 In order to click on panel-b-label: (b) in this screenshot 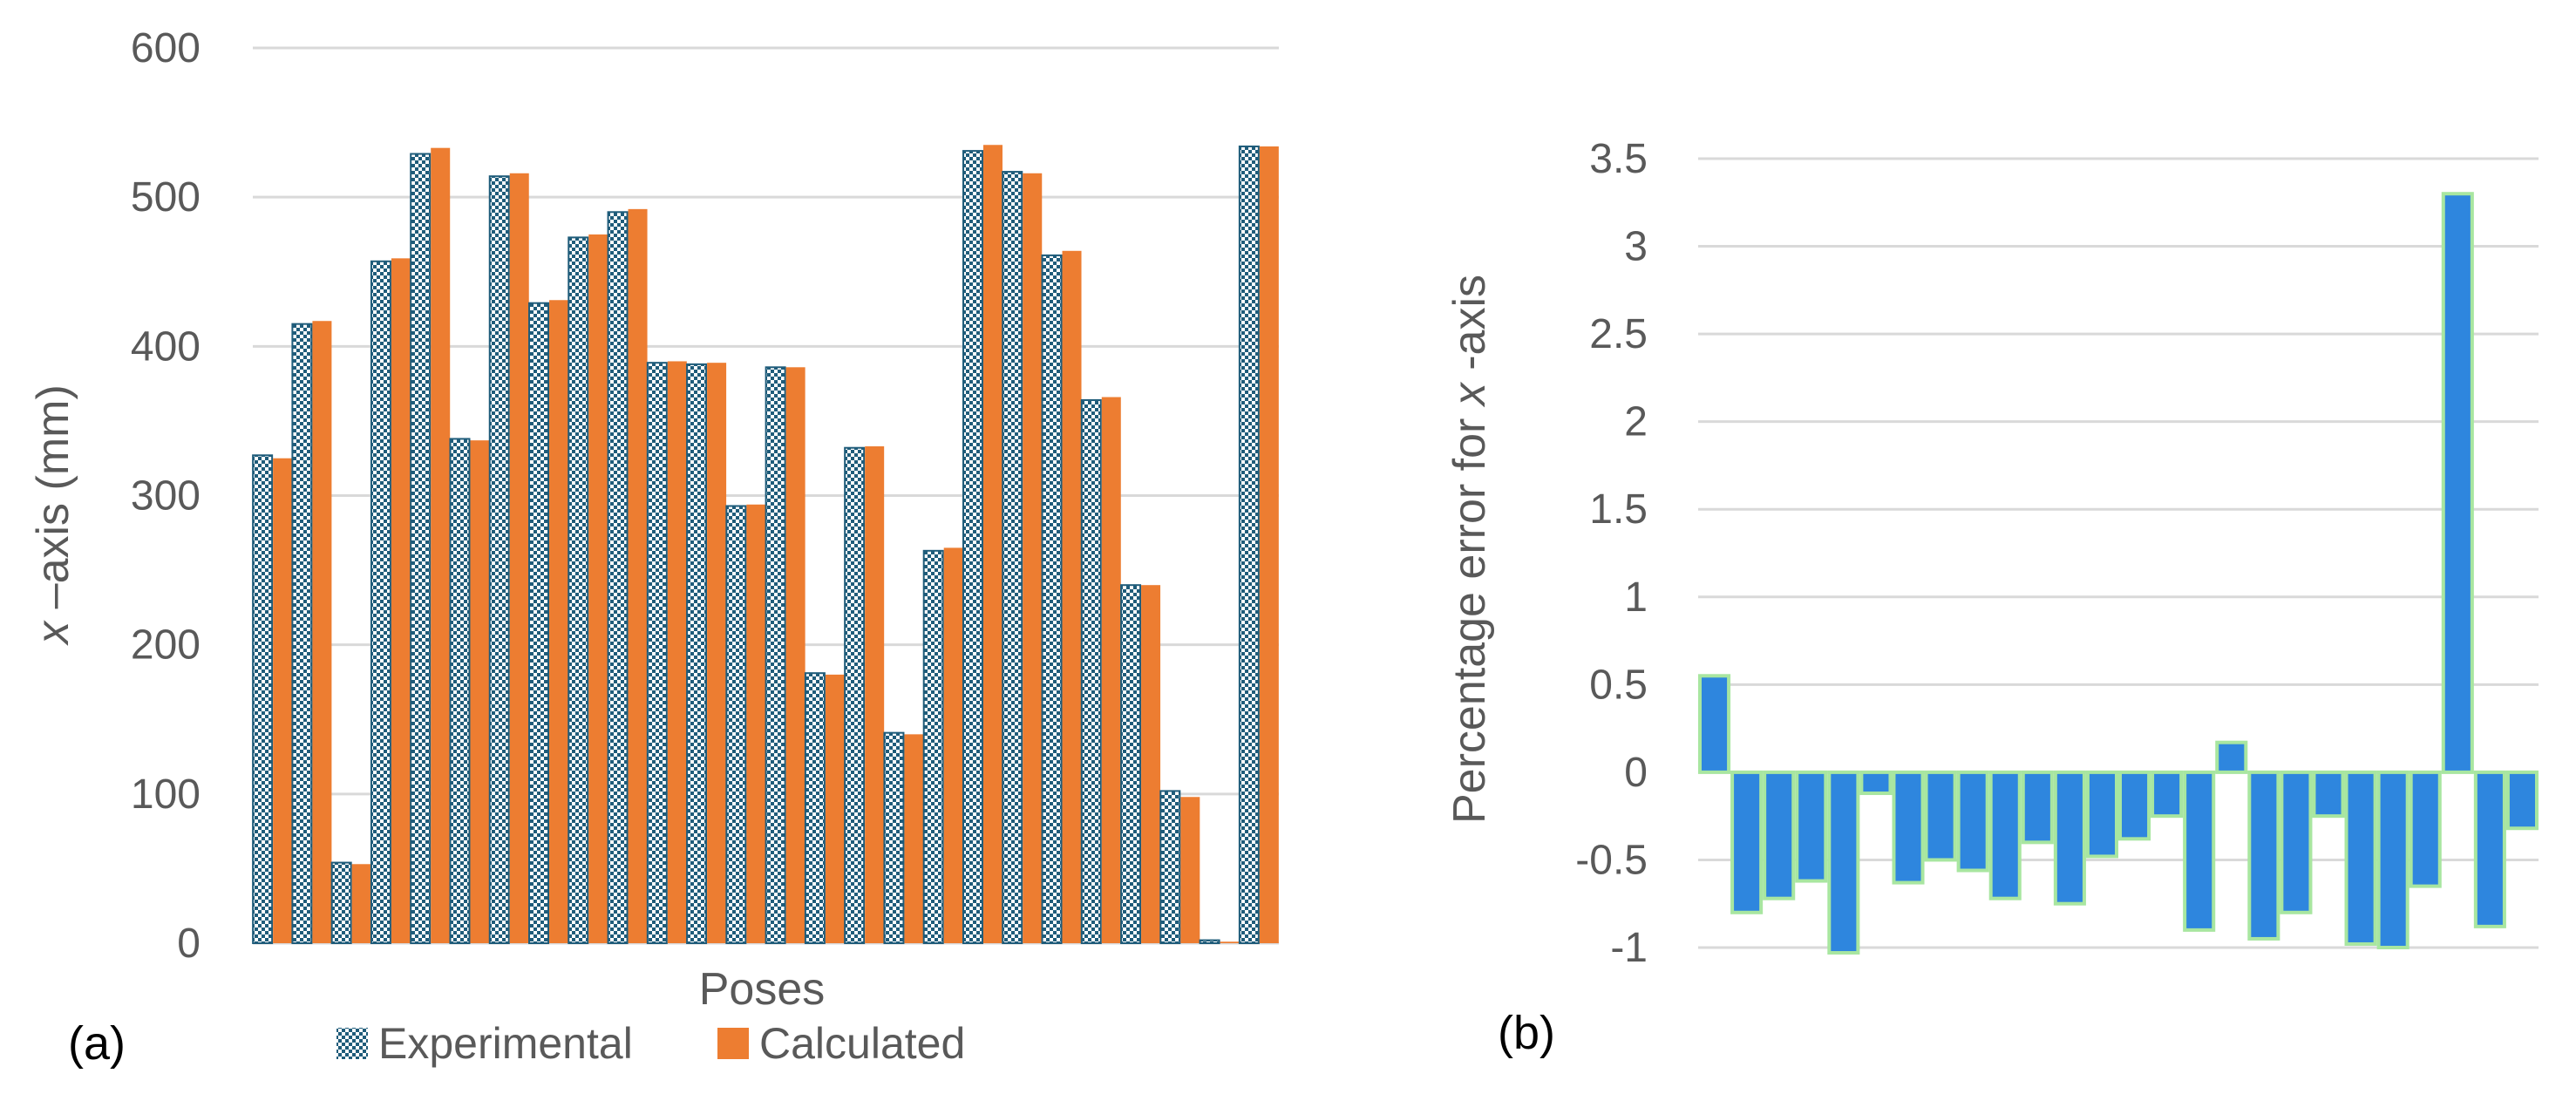, I will do `click(1526, 1033)`.